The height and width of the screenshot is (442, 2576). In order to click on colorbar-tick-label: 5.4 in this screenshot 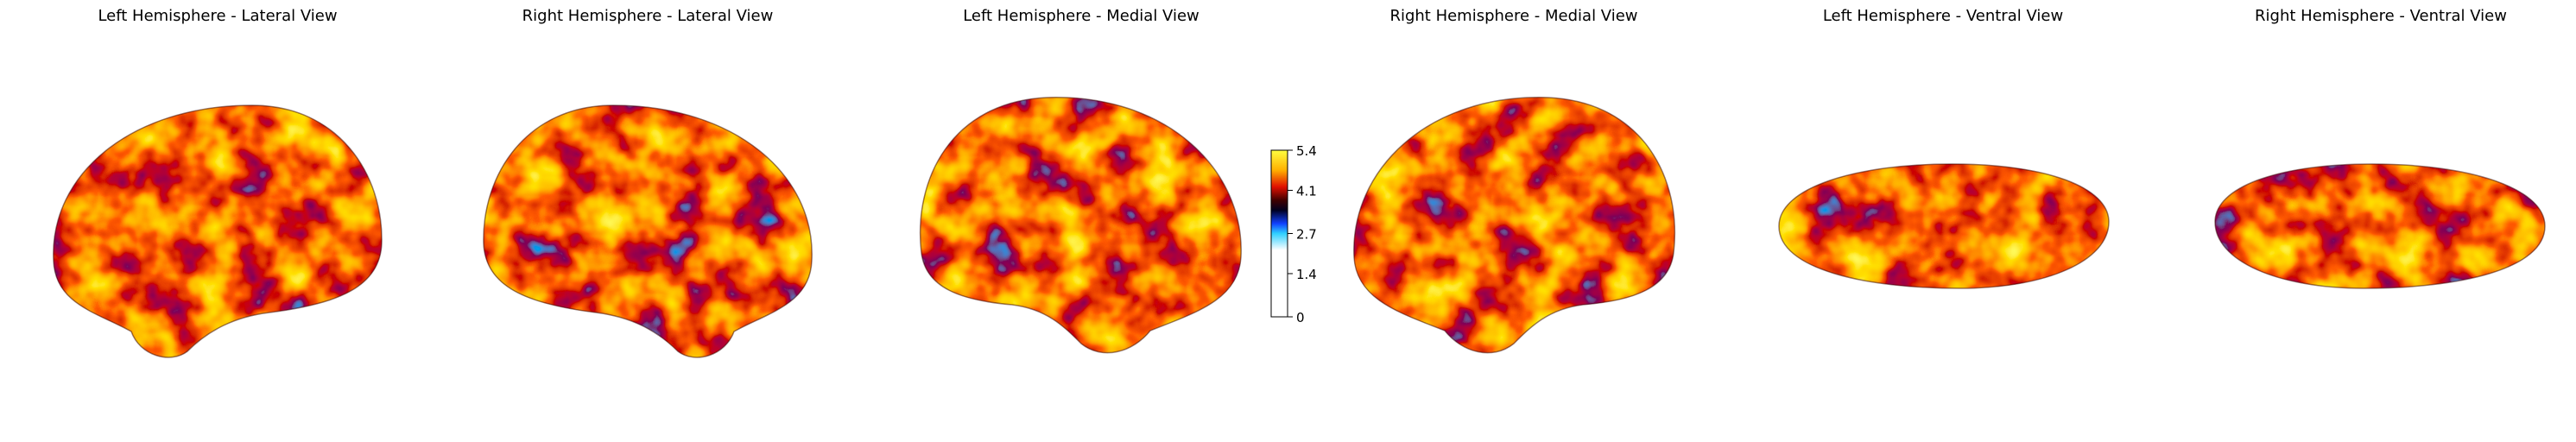, I will do `click(1306, 151)`.